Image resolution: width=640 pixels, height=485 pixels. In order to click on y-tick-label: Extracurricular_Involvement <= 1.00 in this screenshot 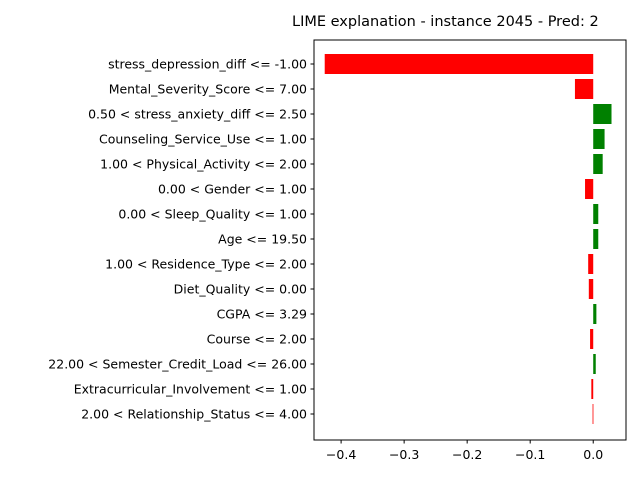, I will do `click(190, 389)`.